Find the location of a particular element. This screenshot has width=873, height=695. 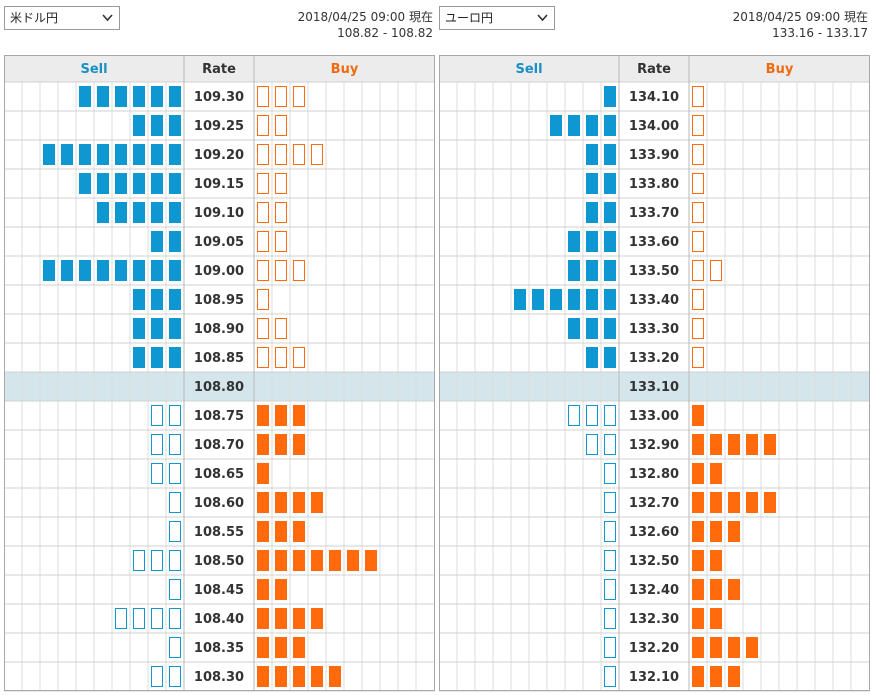

rate-label: 132.10 is located at coordinates (654, 677).